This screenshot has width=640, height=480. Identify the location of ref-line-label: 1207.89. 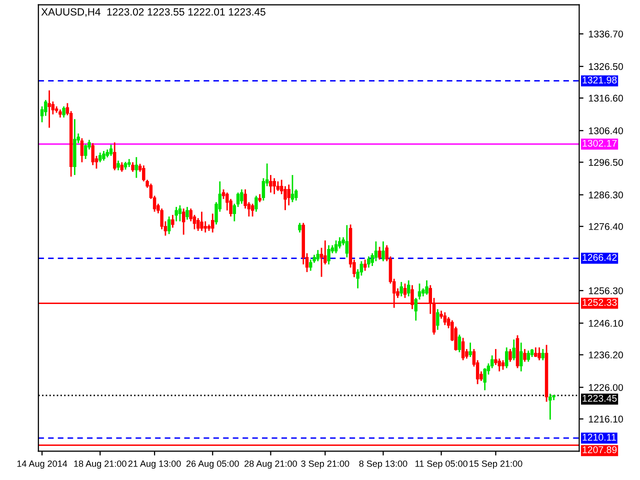
(599, 450).